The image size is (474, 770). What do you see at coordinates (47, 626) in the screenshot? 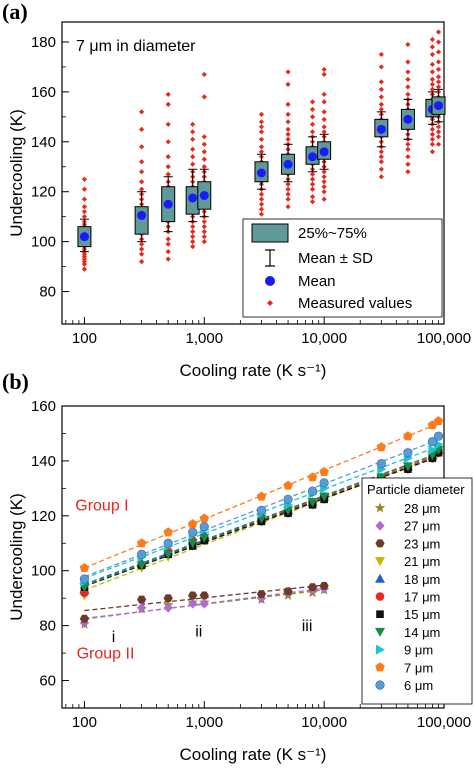
I see `panel-b-y-tick-label: 80` at bounding box center [47, 626].